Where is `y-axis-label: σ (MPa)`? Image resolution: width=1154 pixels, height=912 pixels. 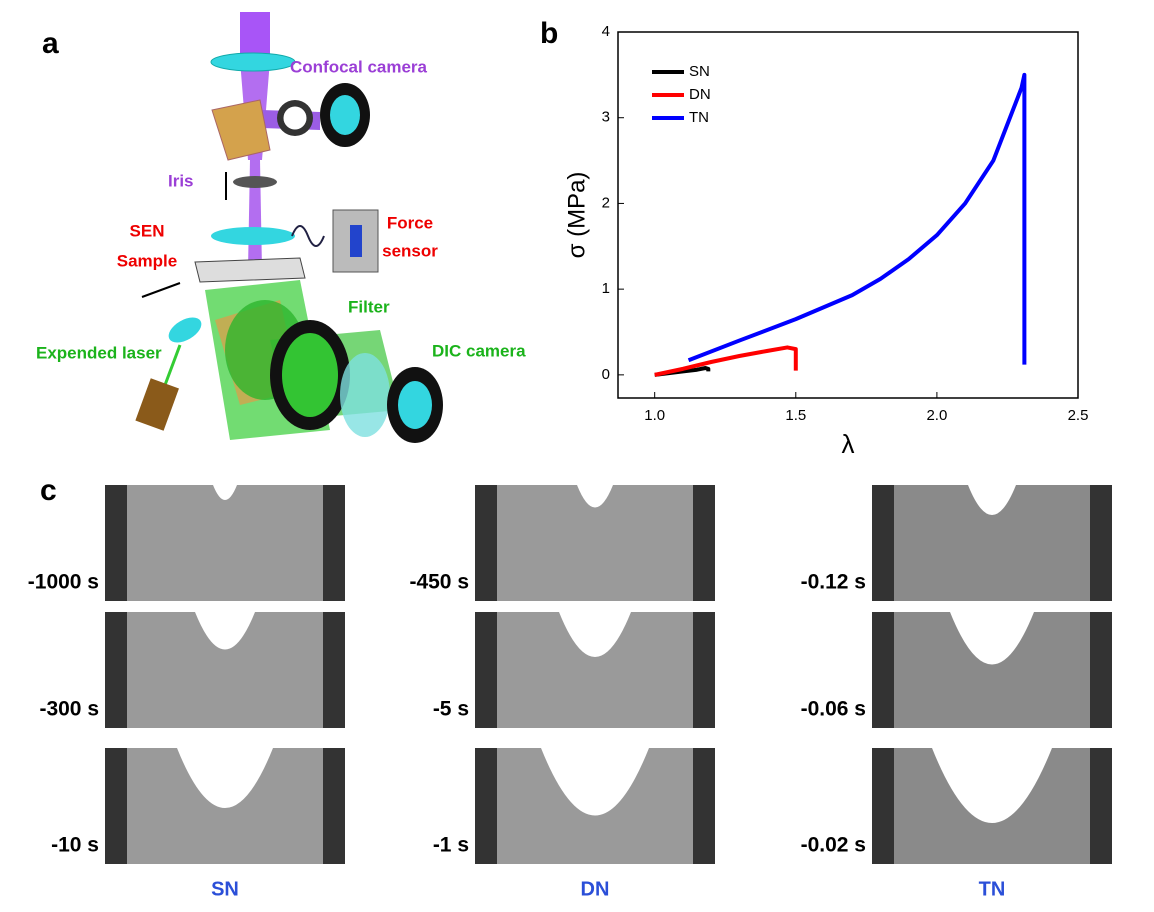
y-axis-label: σ (MPa) is located at coordinates (576, 215).